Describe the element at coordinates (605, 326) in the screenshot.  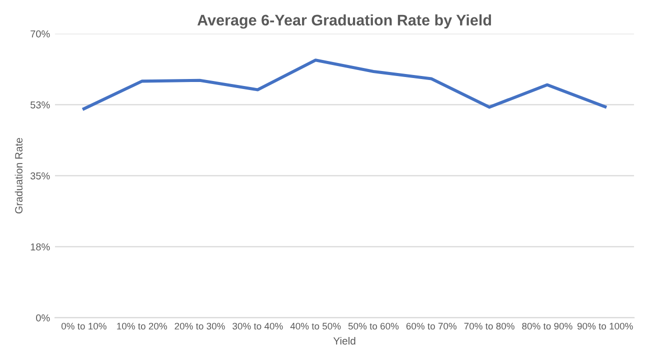
I see `x-tick-label: 90% to 100%` at that location.